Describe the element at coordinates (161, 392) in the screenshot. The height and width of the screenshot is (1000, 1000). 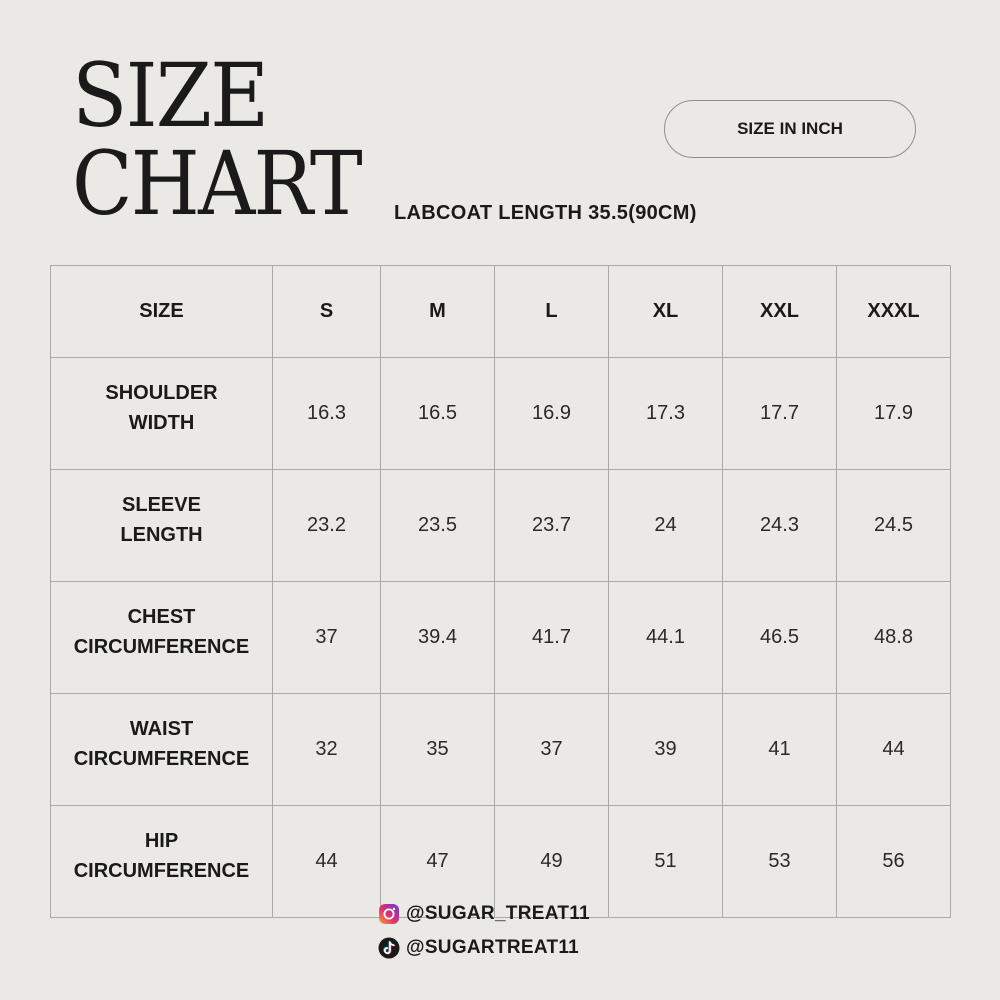
I see `row-label-line: SHOULDER` at that location.